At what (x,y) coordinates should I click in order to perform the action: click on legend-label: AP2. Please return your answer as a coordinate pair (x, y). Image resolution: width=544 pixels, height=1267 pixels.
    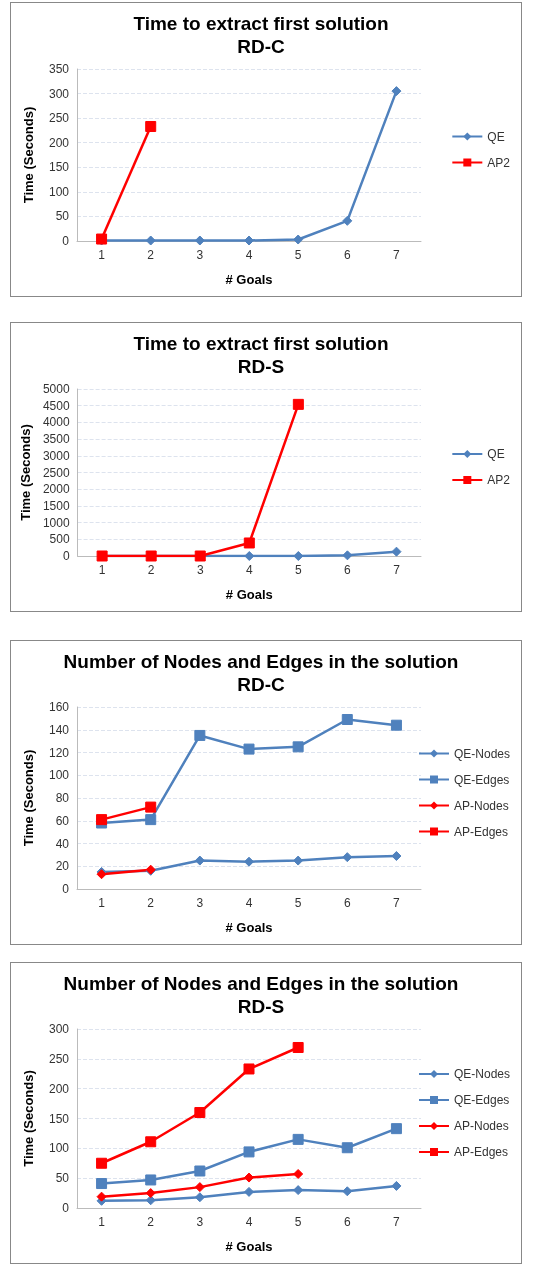
    Looking at the image, I should click on (499, 480).